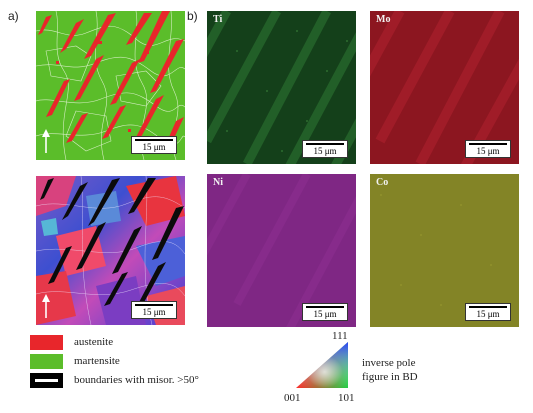 The height and width of the screenshot is (413, 533). I want to click on mo-map: Mo 15 μm, so click(444, 87).